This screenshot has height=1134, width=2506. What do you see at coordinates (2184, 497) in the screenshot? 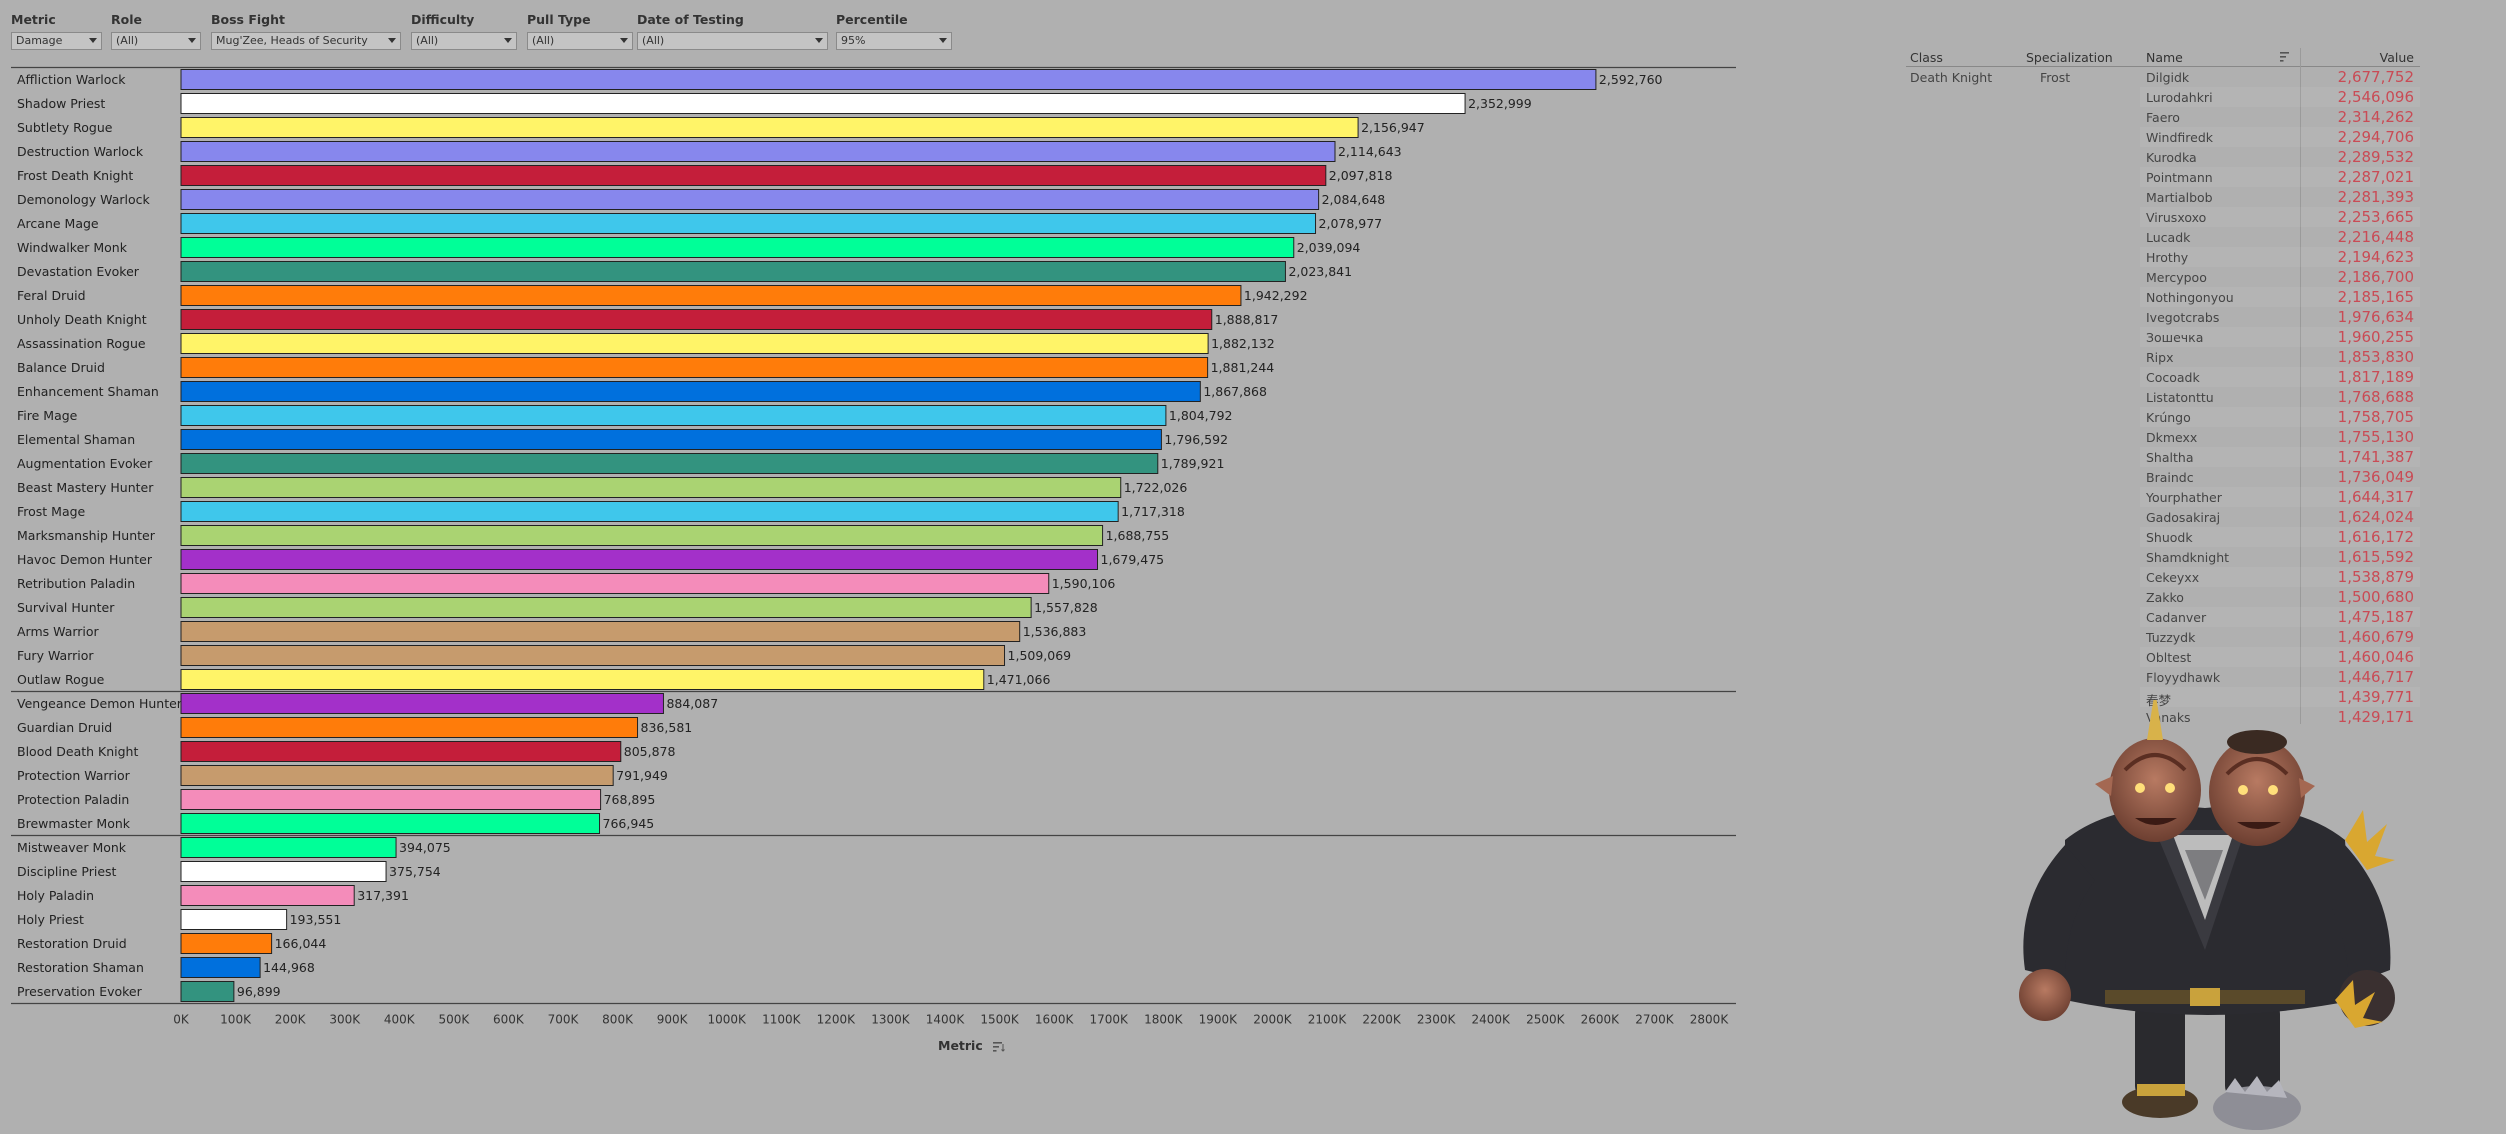
I see `player-name: Yourphather` at bounding box center [2184, 497].